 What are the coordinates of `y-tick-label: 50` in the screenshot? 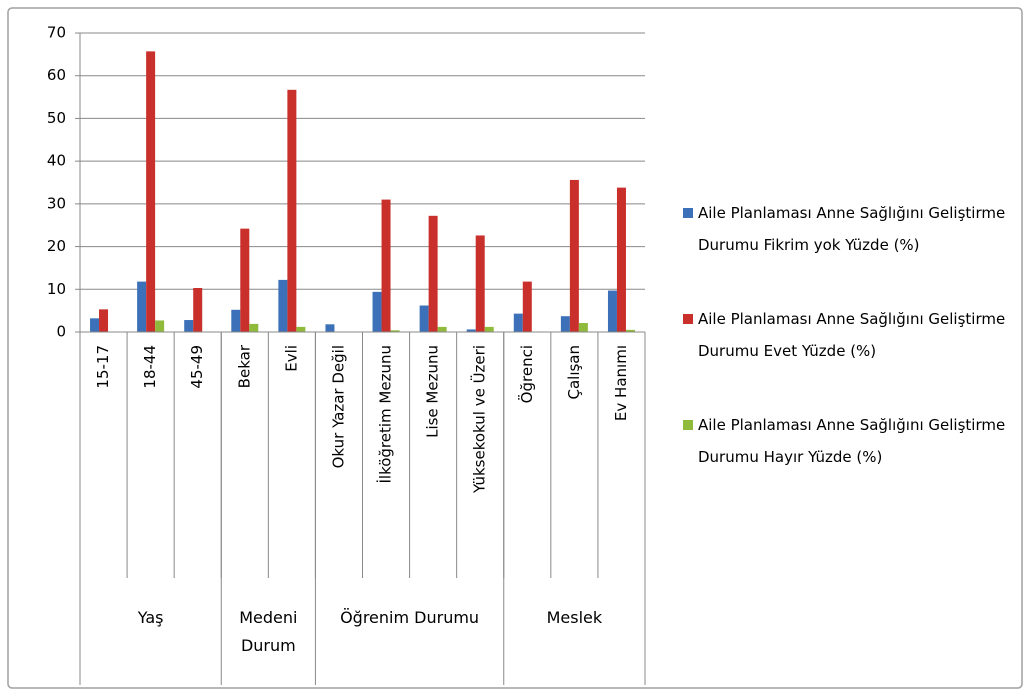 It's located at (56, 118).